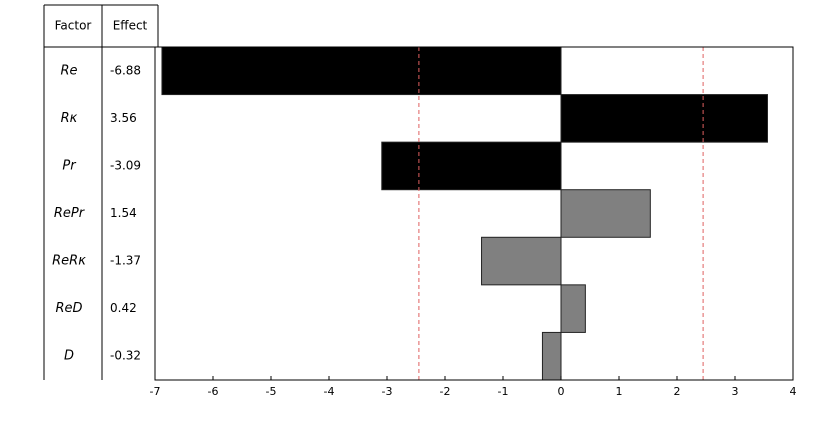 This screenshot has height=432, width=822. I want to click on effect-label: -3.09, so click(125, 165).